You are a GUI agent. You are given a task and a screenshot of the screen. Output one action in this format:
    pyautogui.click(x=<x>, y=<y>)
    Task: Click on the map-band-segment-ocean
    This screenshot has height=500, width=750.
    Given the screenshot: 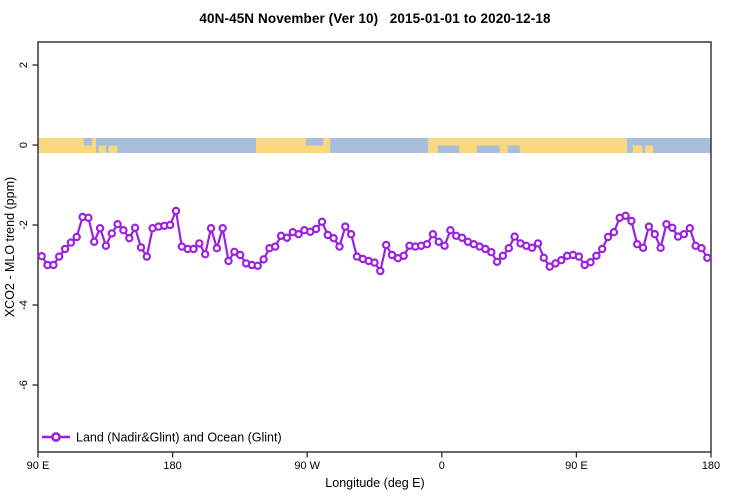 What is the action you would take?
    pyautogui.click(x=379, y=145)
    